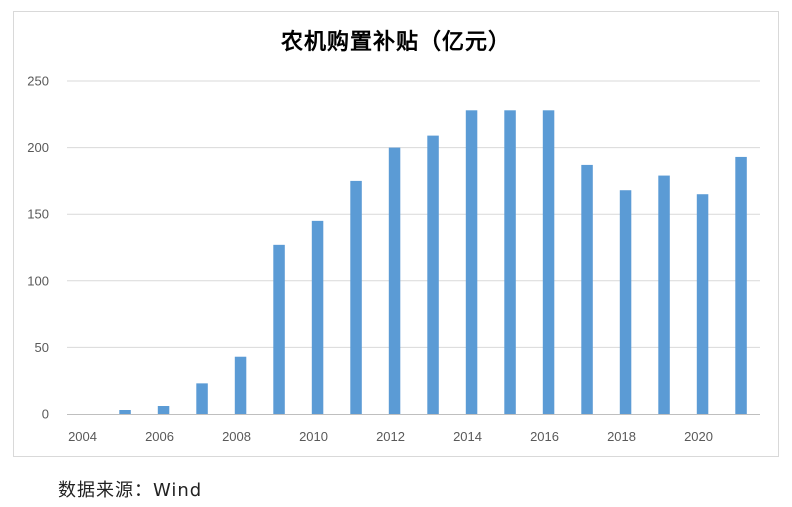  Describe the element at coordinates (467, 436) in the screenshot. I see `x-tick-label: 2014` at that location.